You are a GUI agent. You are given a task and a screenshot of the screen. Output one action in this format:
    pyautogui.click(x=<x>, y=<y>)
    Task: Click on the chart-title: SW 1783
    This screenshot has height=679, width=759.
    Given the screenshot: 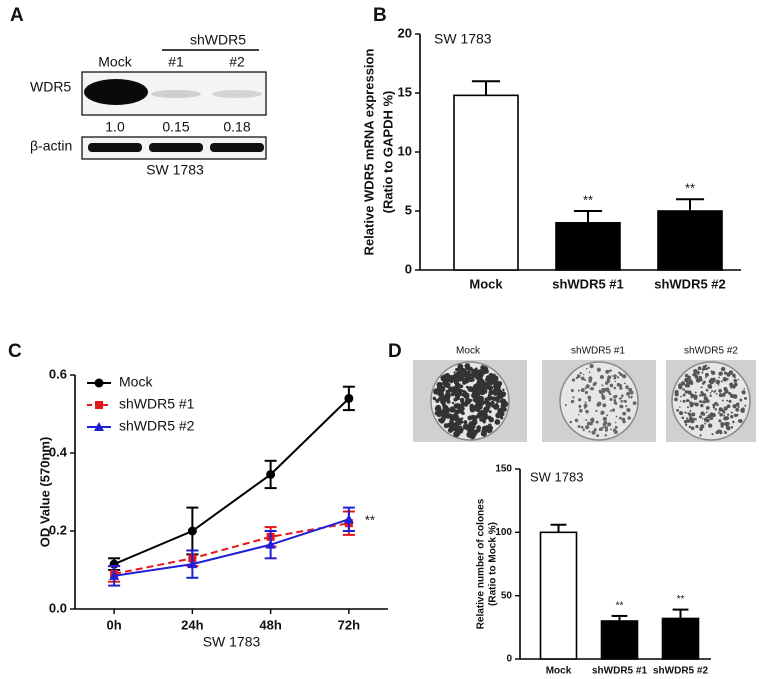 What is the action you would take?
    pyautogui.click(x=556, y=476)
    